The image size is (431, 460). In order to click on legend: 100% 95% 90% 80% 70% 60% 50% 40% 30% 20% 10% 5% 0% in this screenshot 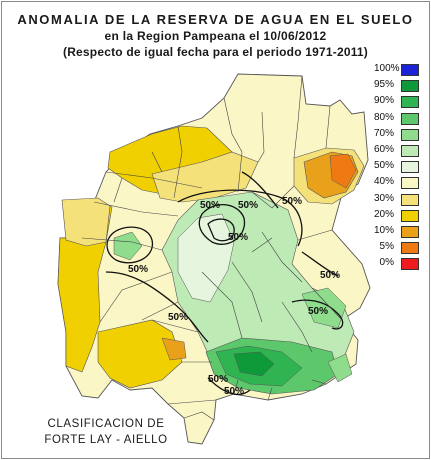, I will do `click(398, 168)`.